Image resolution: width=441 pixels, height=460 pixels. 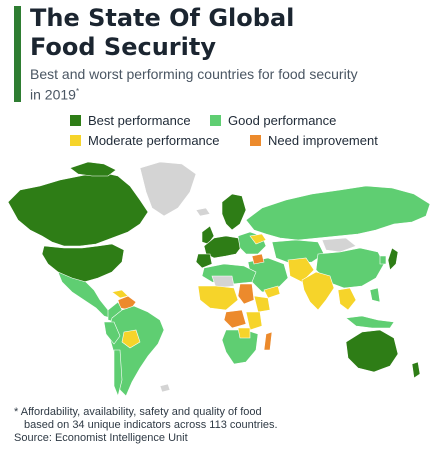 I want to click on region-korea, so click(x=383, y=260).